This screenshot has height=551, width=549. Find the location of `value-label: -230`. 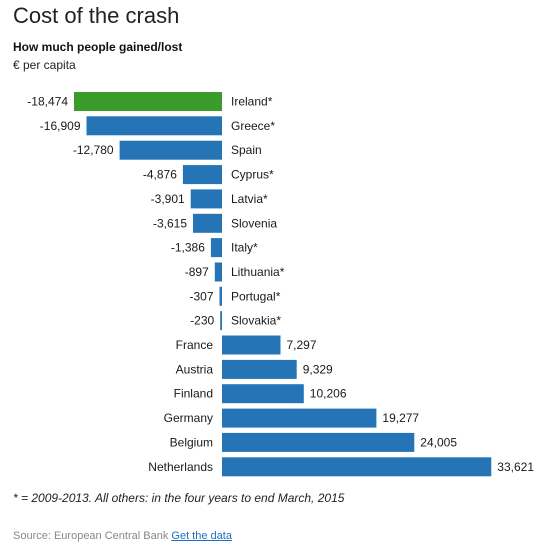

value-label: -230 is located at coordinates (202, 321).